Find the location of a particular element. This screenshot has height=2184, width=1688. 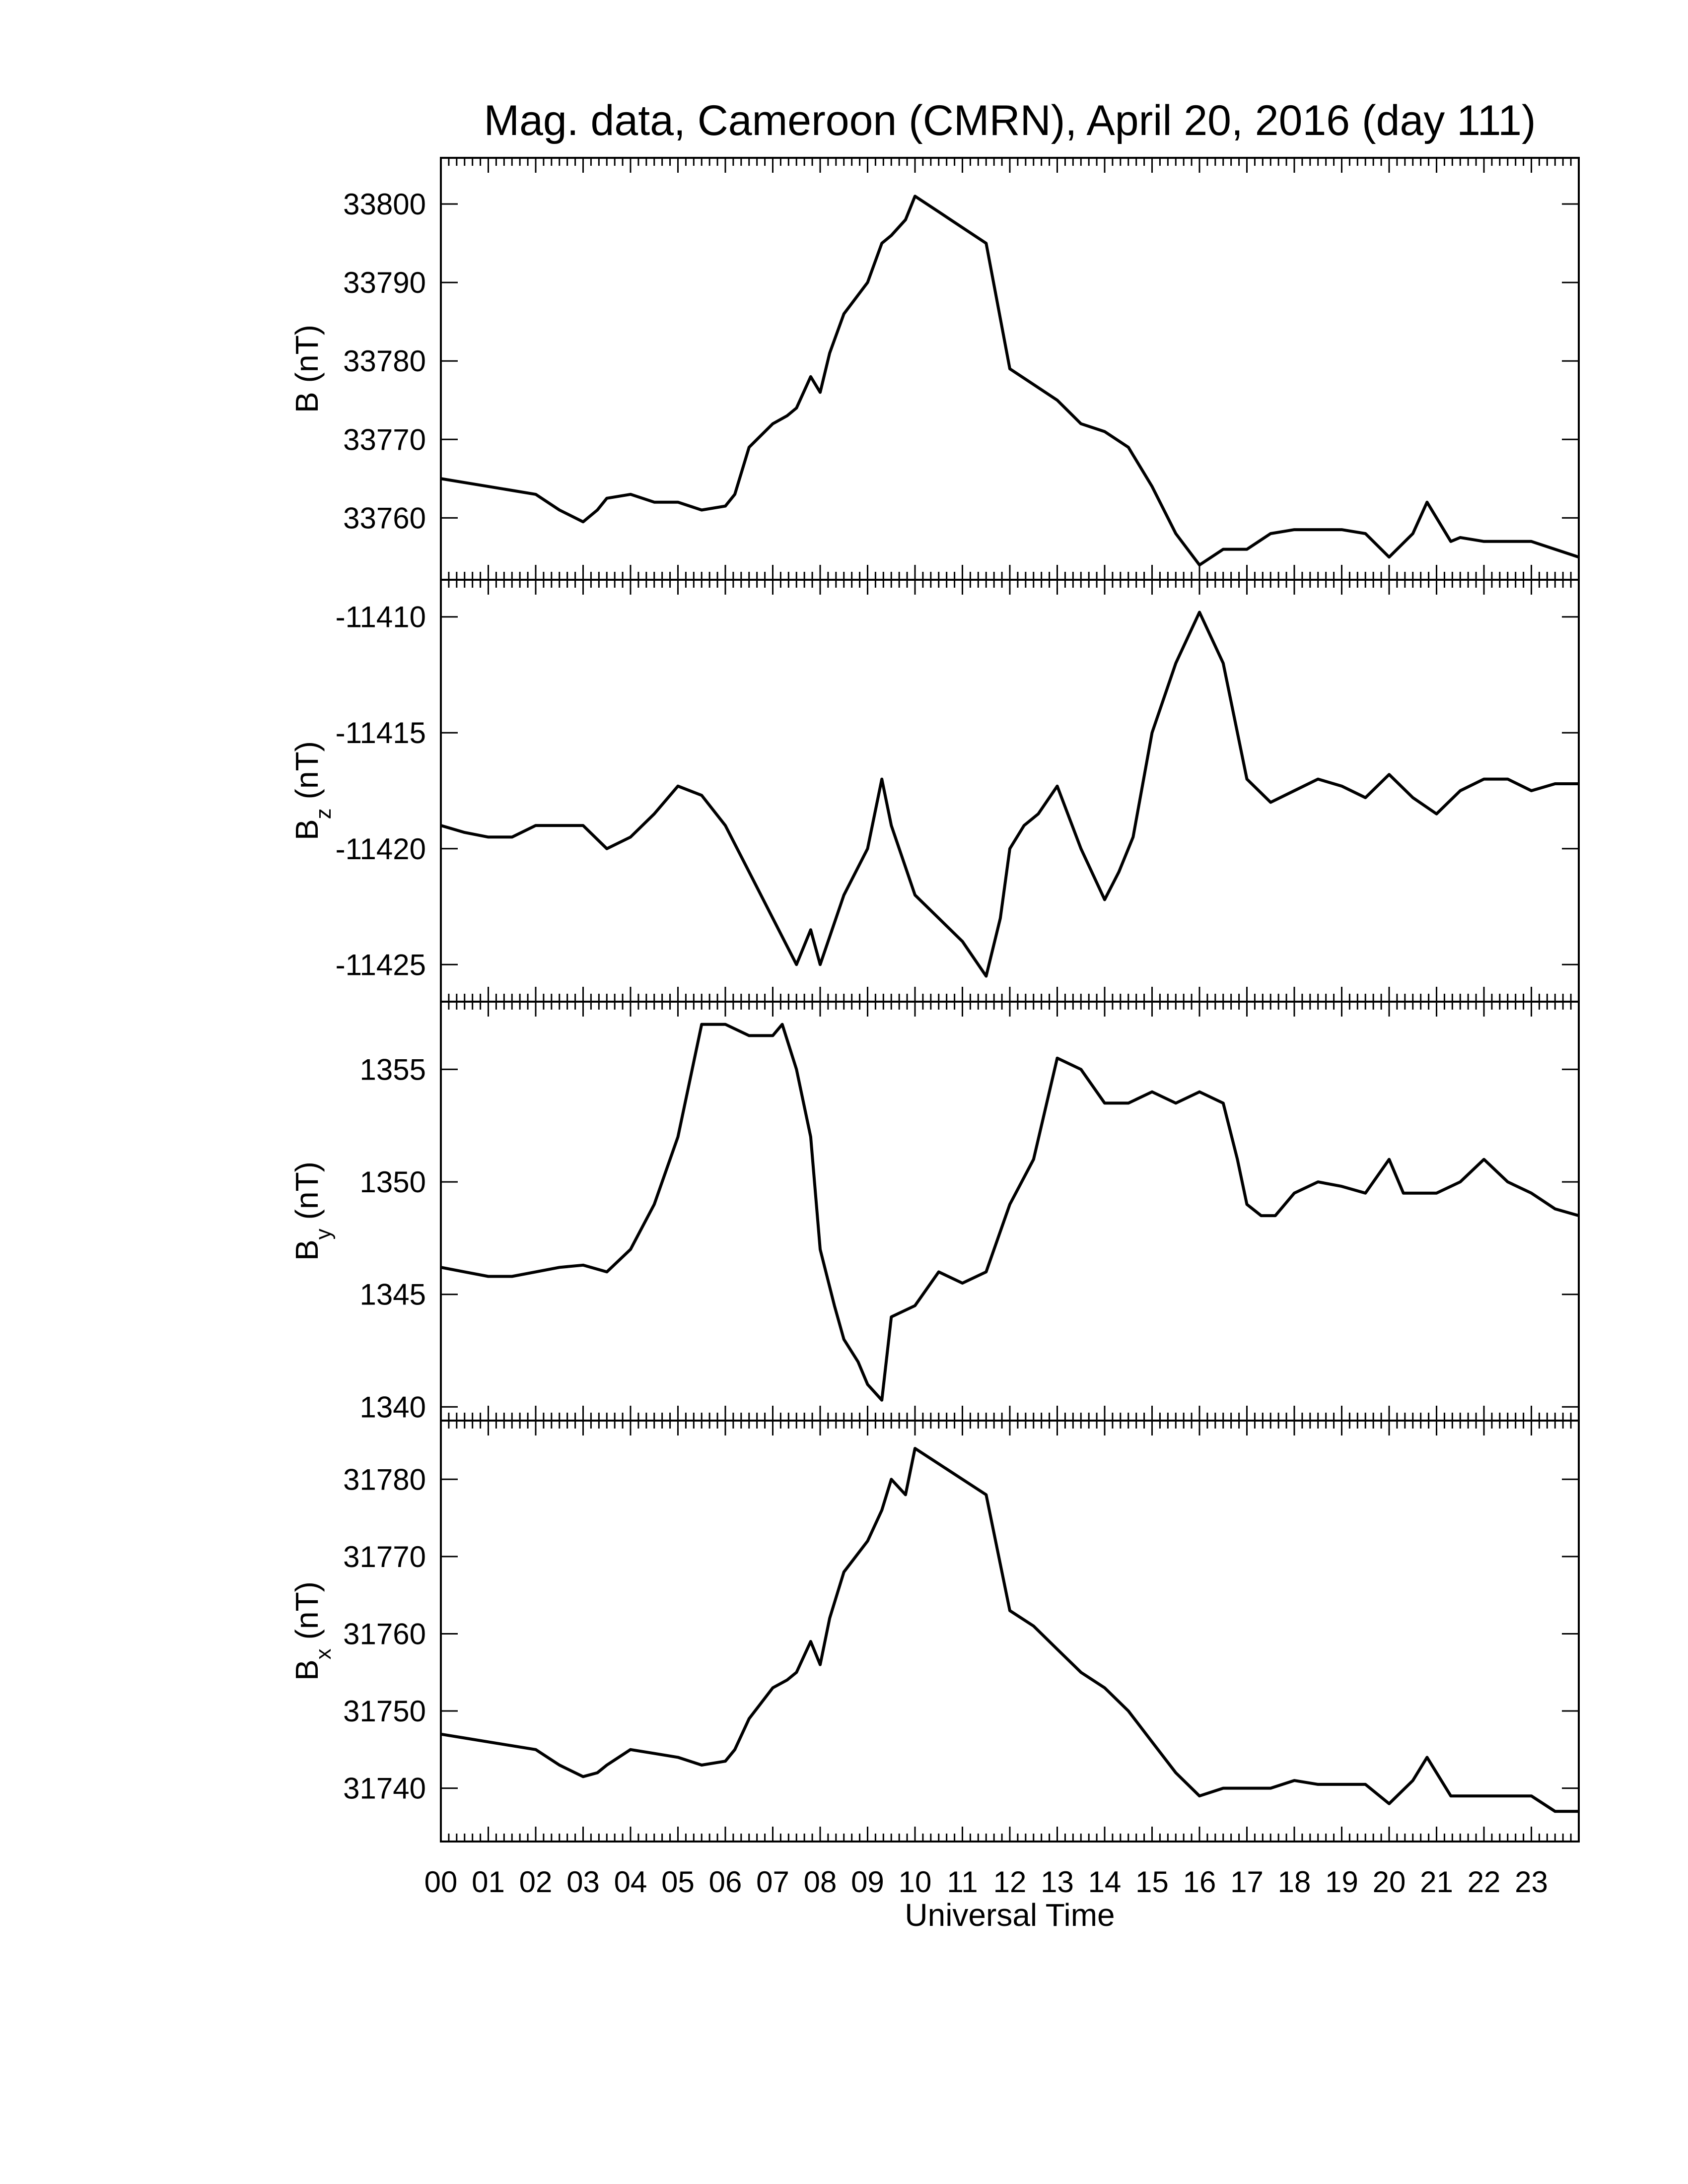

series-line-Bz is located at coordinates (1010, 794).